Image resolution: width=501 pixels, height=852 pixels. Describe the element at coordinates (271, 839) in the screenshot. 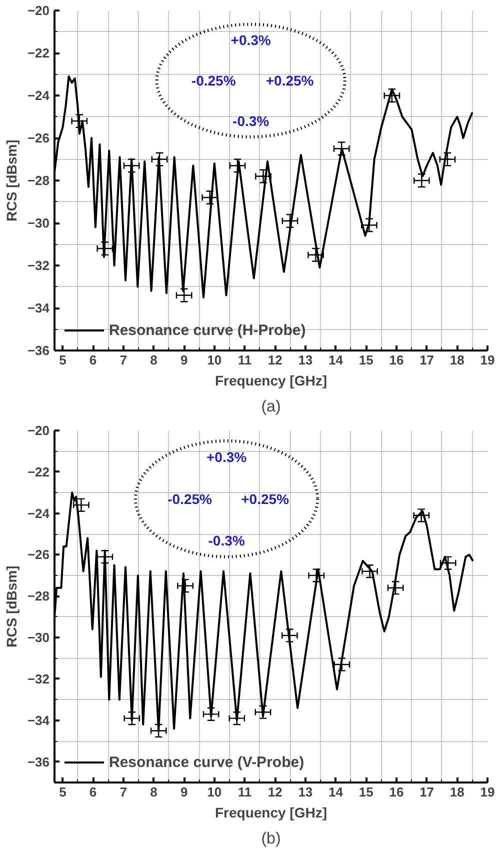

I see `text: (b)` at that location.